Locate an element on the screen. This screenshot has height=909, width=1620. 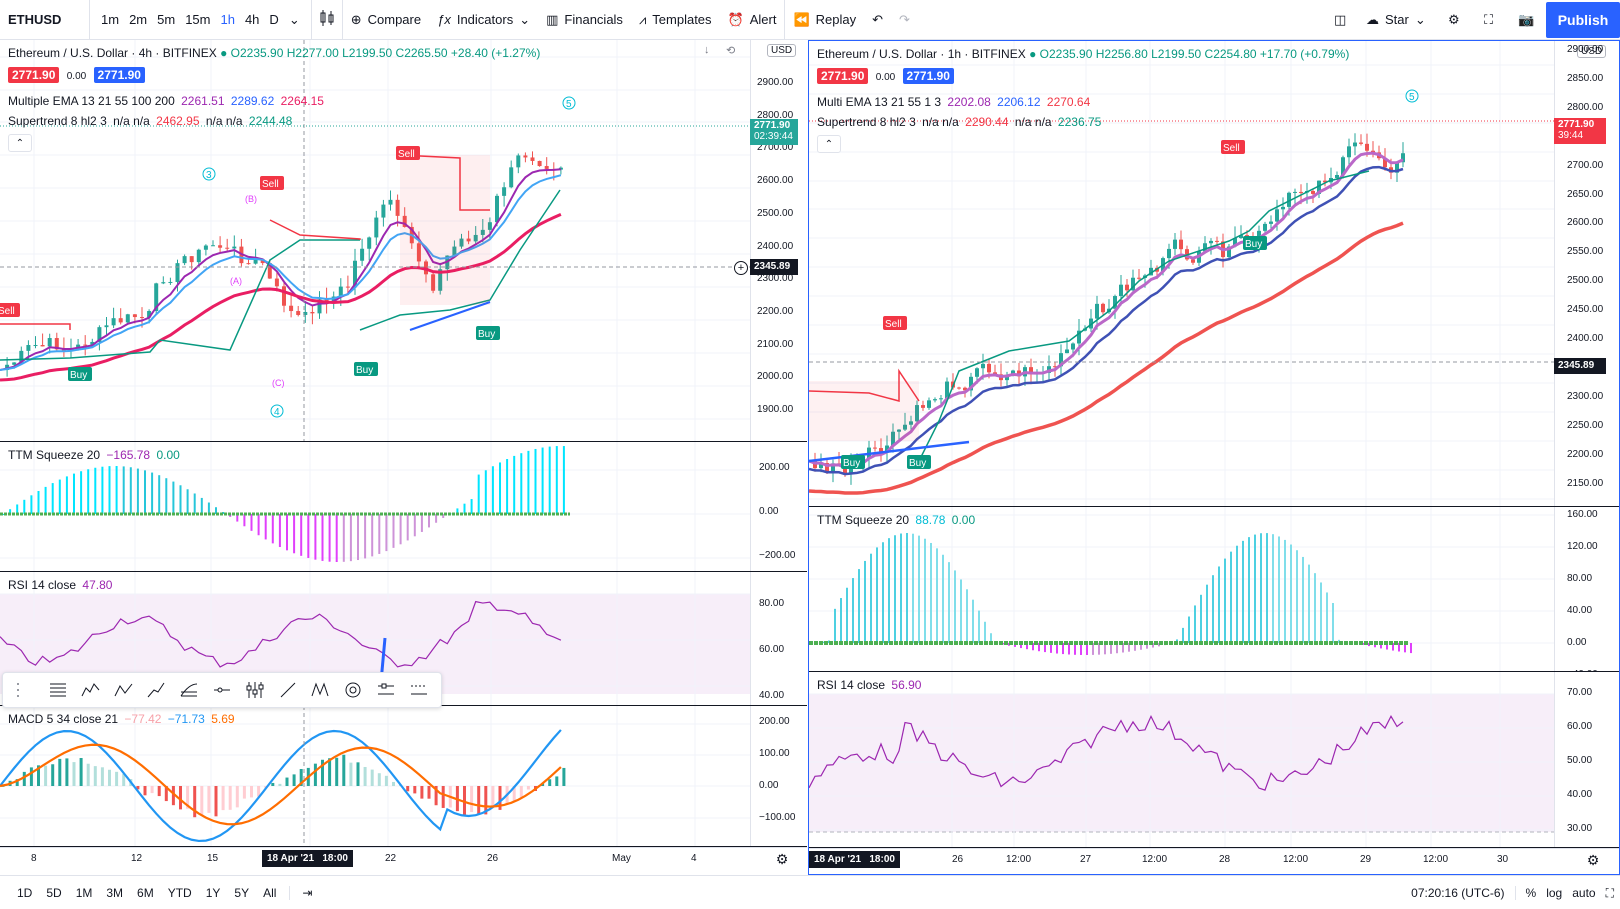
left-ttm-axis: 200.00 0.00 −200.00 is located at coordinates (778, 506).